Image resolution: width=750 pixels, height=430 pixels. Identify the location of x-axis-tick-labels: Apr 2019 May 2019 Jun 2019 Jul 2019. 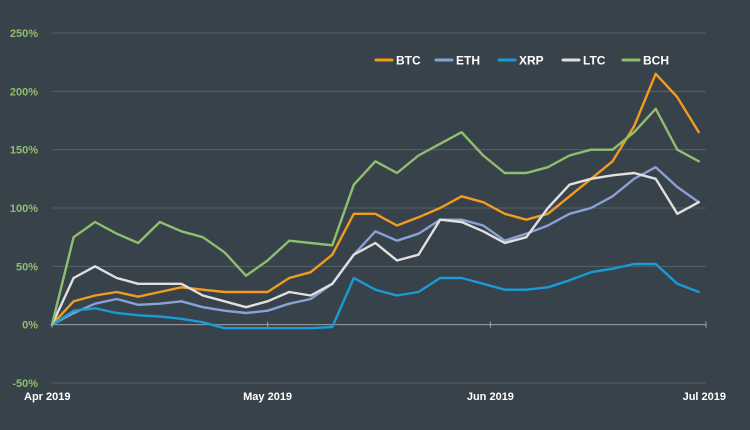
(375, 397).